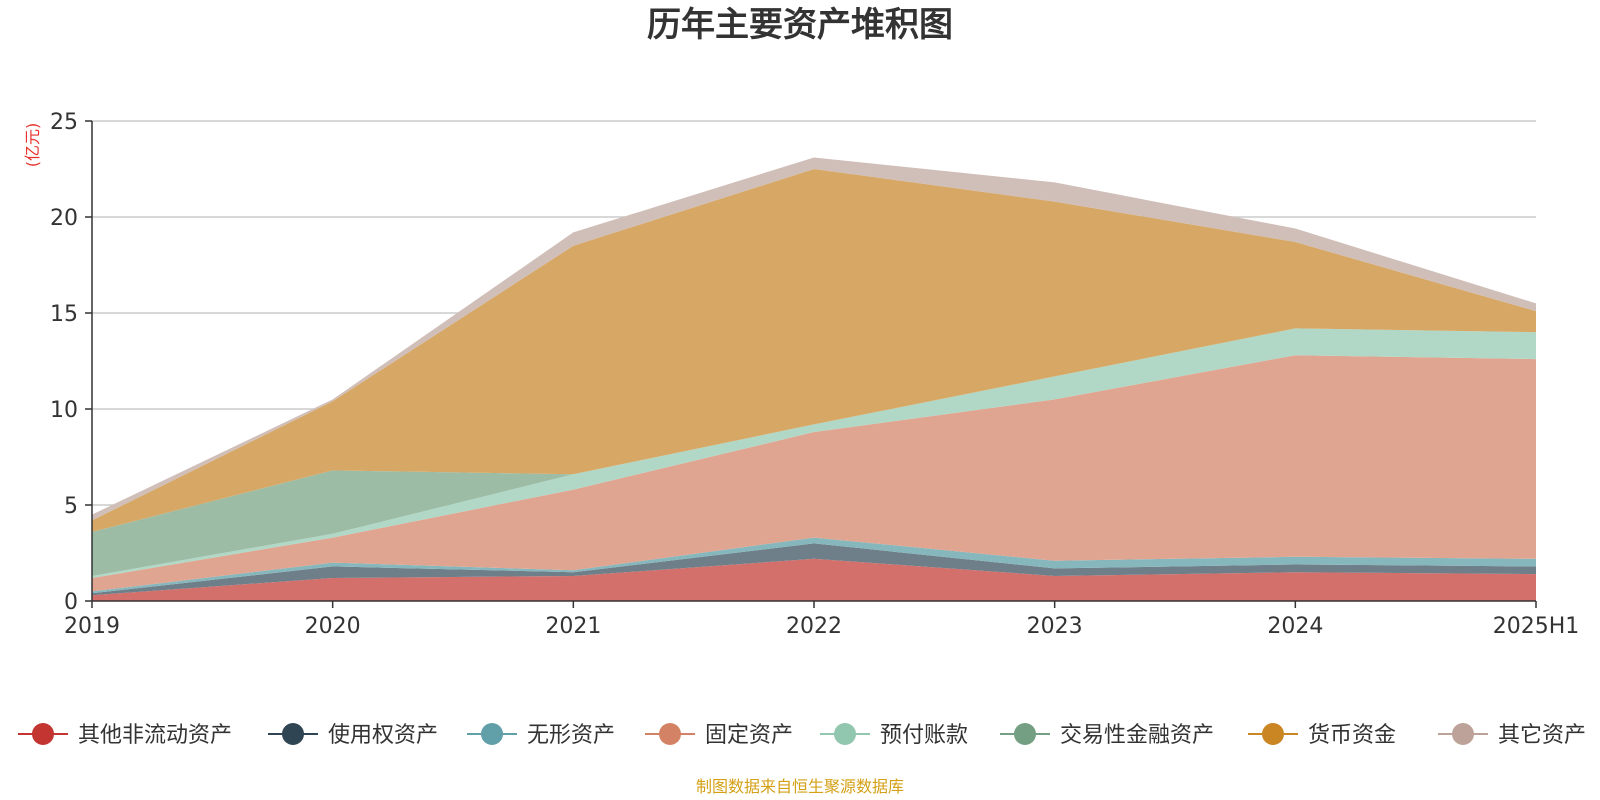  I want to click on legend-item-4: 固定资产, so click(719, 735).